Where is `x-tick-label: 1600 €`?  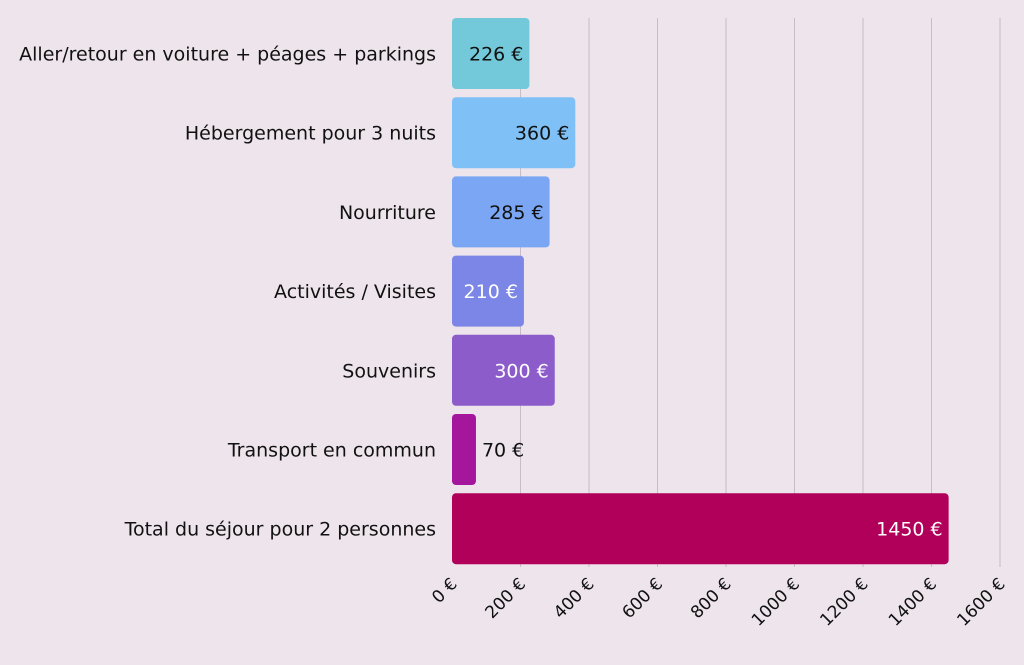 x-tick-label: 1600 € is located at coordinates (981, 602).